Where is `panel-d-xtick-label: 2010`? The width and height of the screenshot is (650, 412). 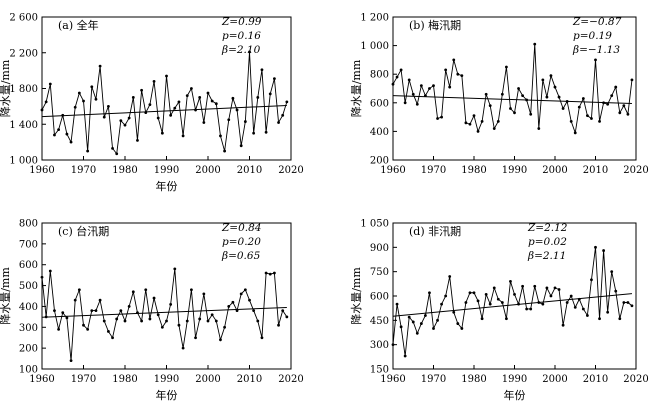
panel-d-xtick-label: 2010 is located at coordinates (595, 379).